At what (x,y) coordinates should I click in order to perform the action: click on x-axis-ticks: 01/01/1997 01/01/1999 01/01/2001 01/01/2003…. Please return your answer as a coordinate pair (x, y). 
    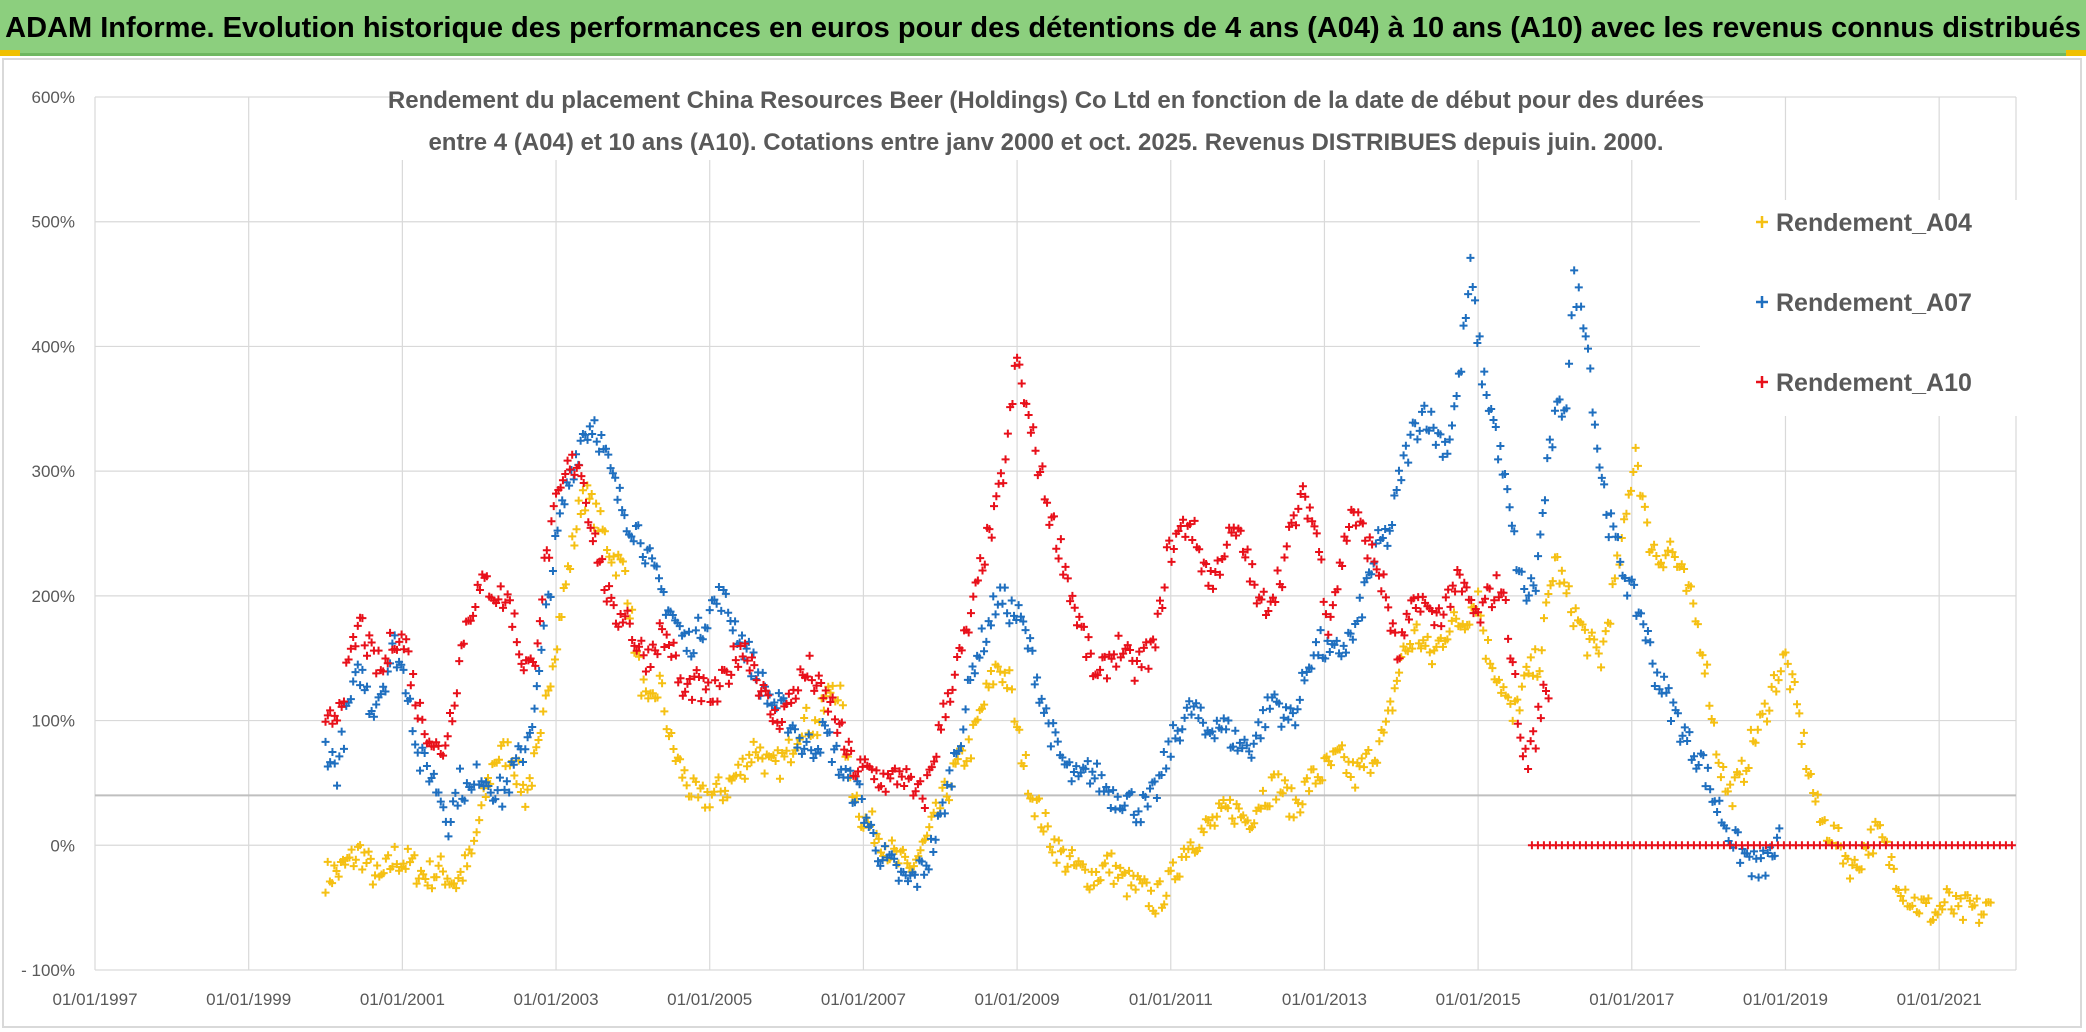
    Looking at the image, I should click on (1016, 999).